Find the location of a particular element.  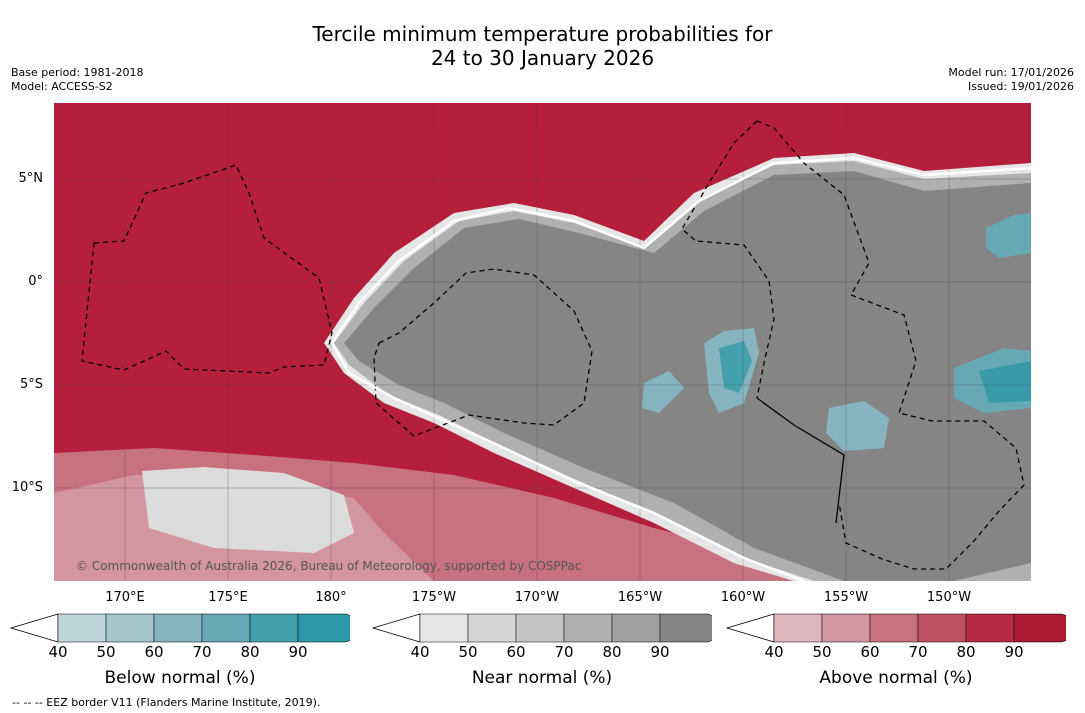

colorbar-above-normal is located at coordinates (896, 628).